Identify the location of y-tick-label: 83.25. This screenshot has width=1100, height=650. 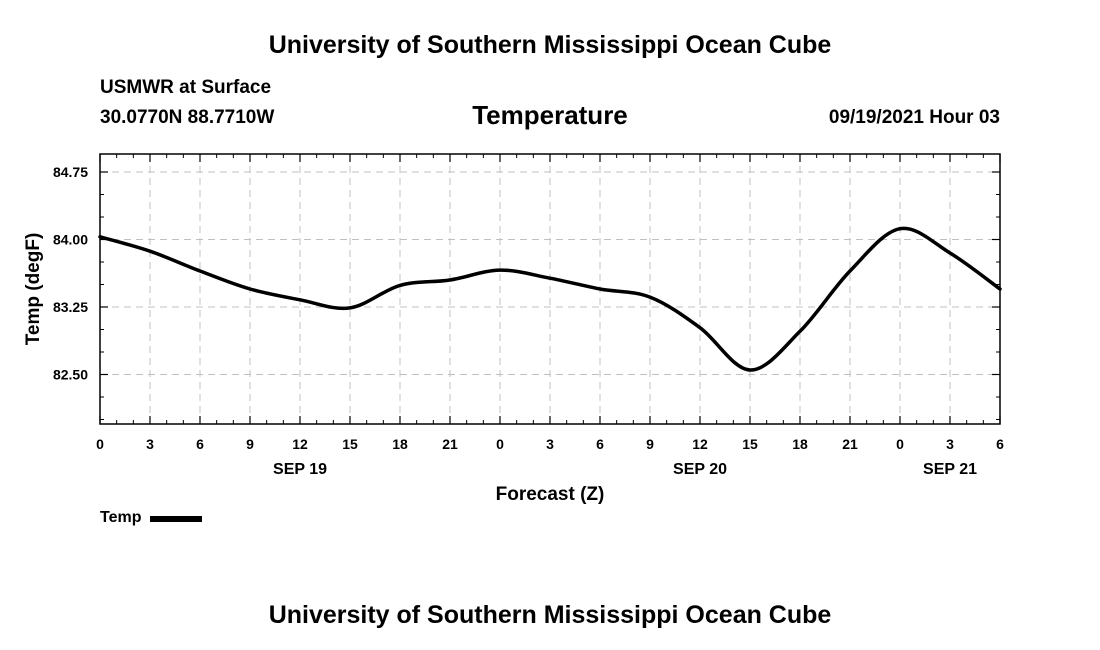
(70, 307).